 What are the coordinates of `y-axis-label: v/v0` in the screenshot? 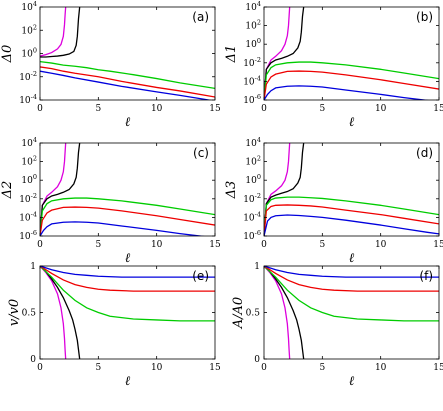 It's located at (14, 312).